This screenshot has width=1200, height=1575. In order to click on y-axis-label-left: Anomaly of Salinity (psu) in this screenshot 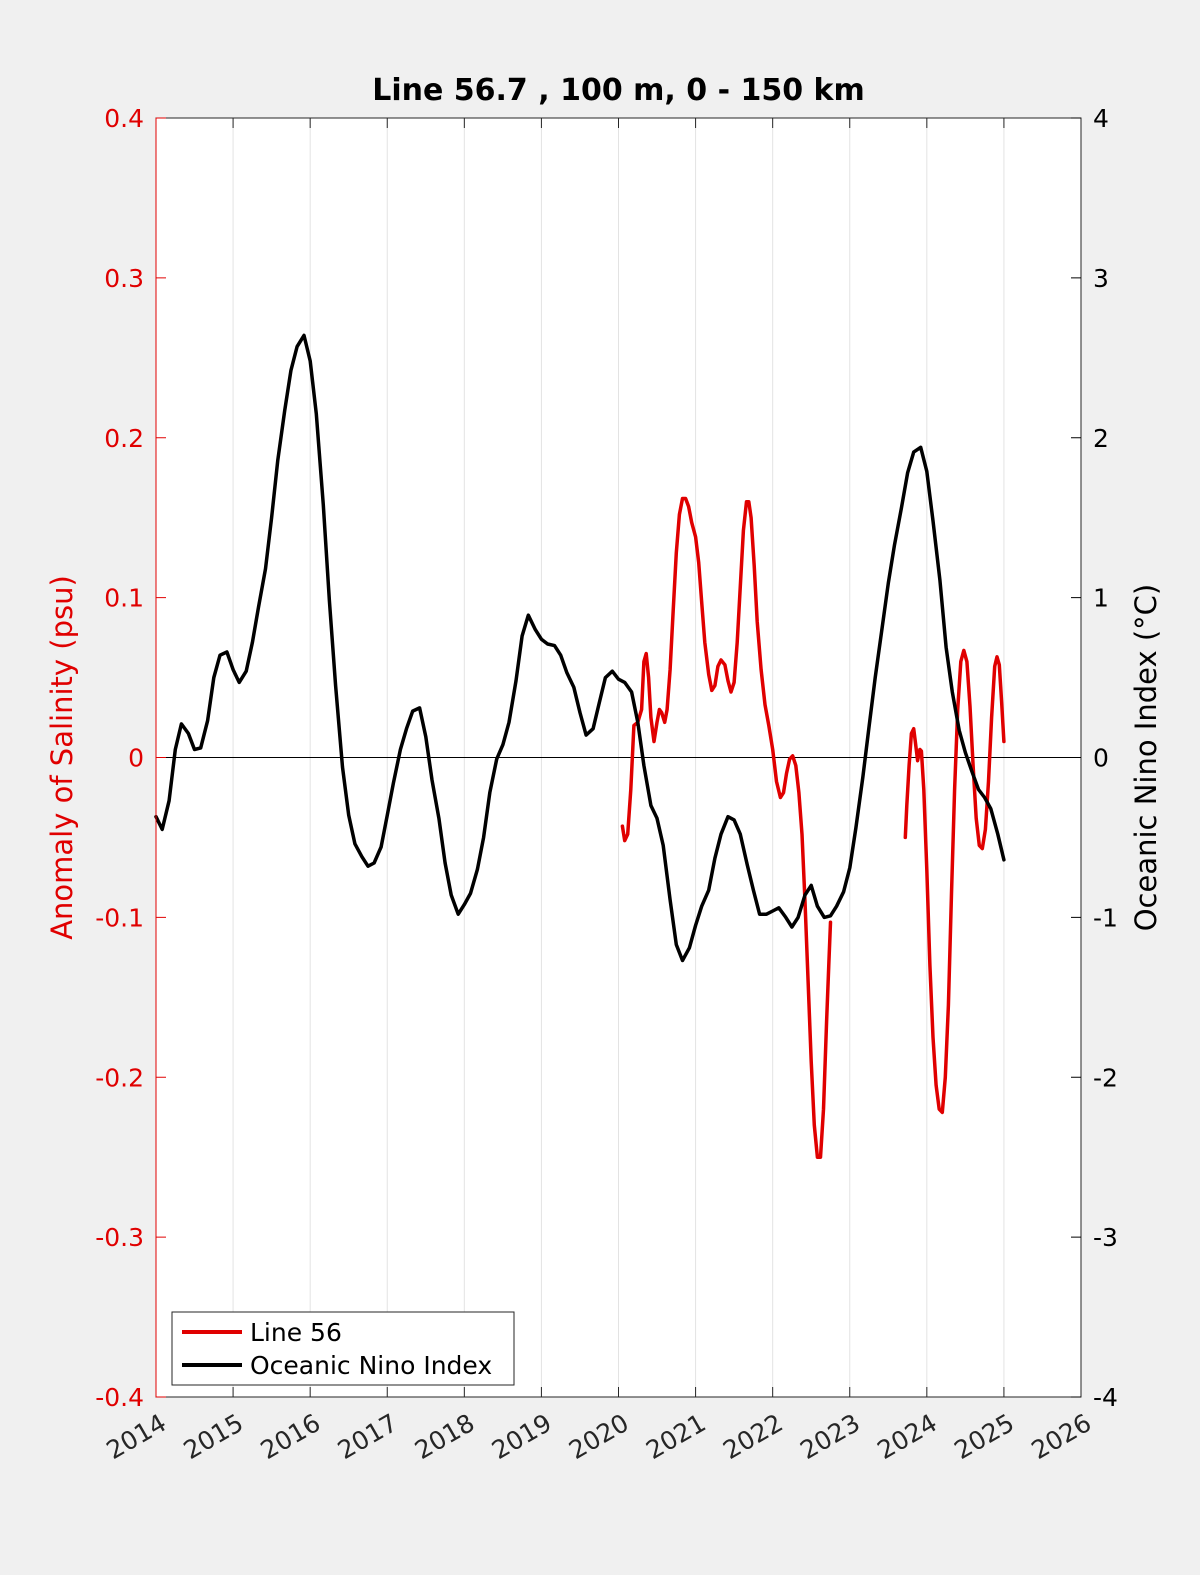, I will do `click(62, 757)`.